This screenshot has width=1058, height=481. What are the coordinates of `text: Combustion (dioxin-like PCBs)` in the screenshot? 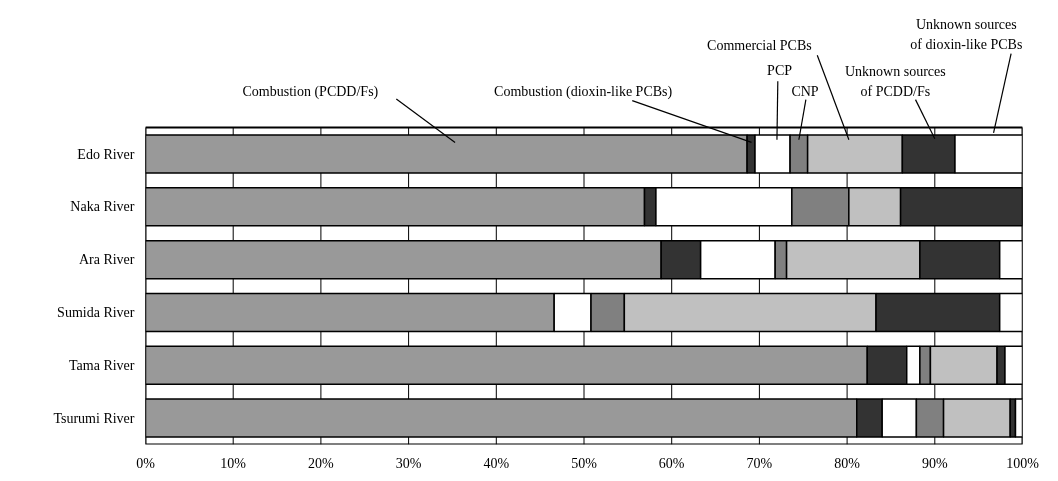 It's located at (583, 91).